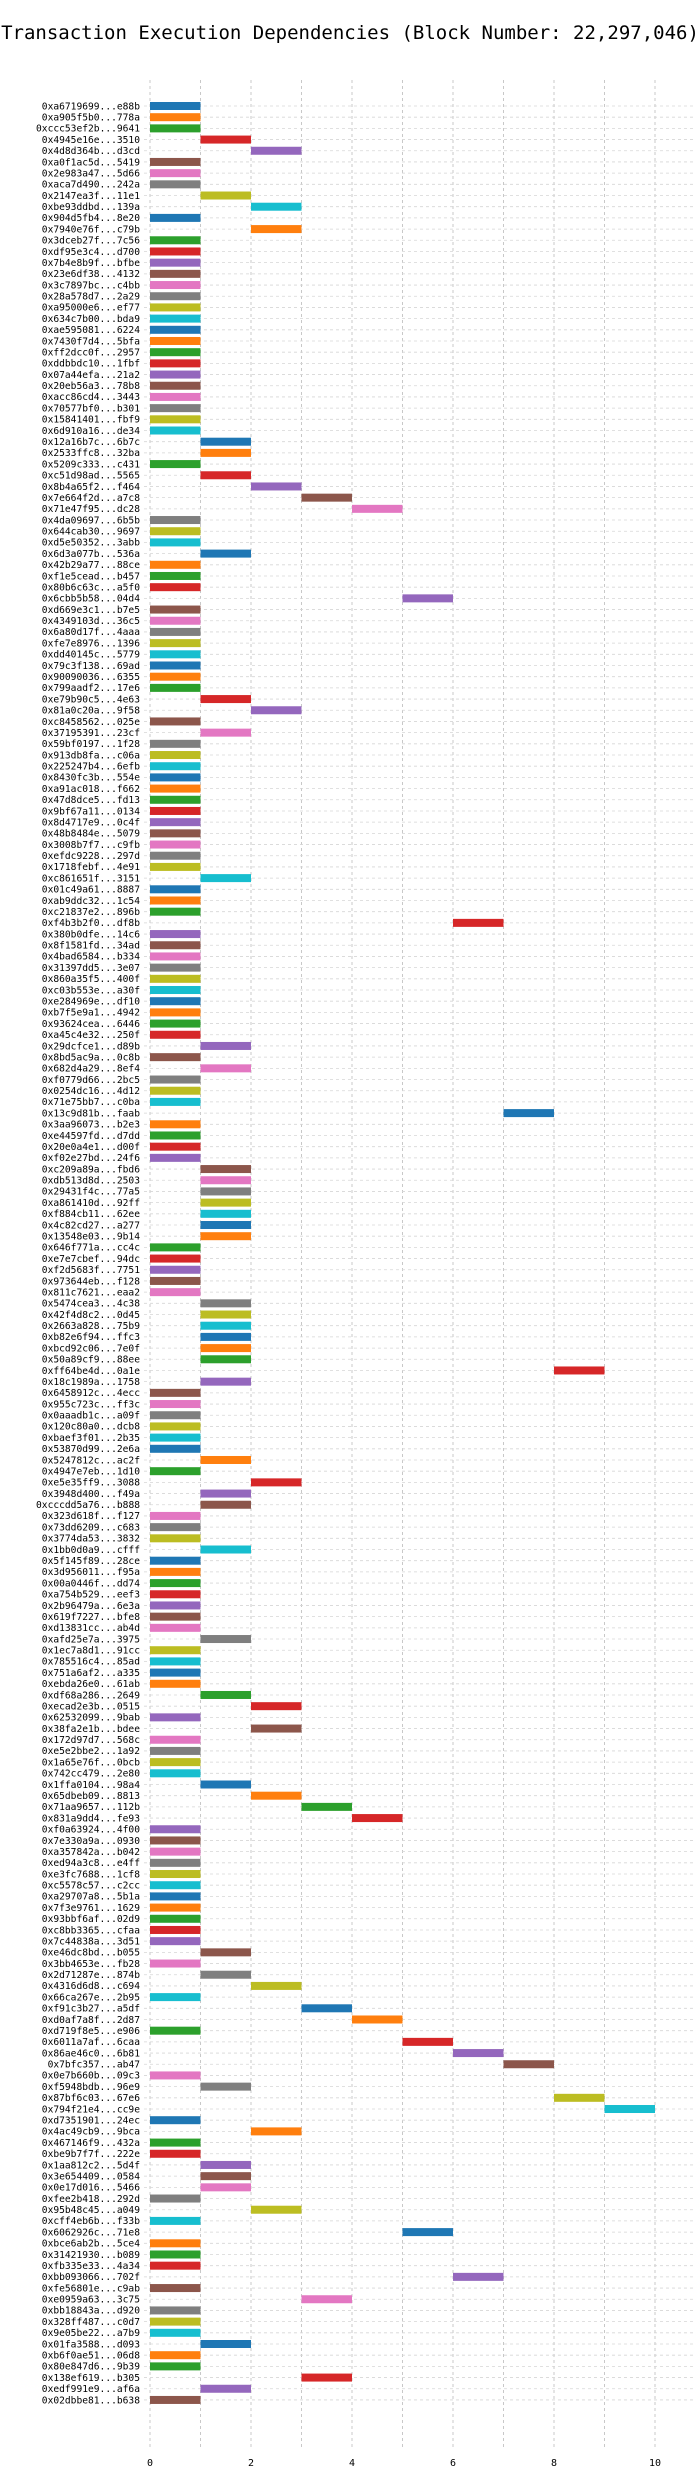 This screenshot has height=2472, width=700. Describe the element at coordinates (91, 1639) in the screenshot. I see `tx-label: 0xafd25e7a...3975` at that location.